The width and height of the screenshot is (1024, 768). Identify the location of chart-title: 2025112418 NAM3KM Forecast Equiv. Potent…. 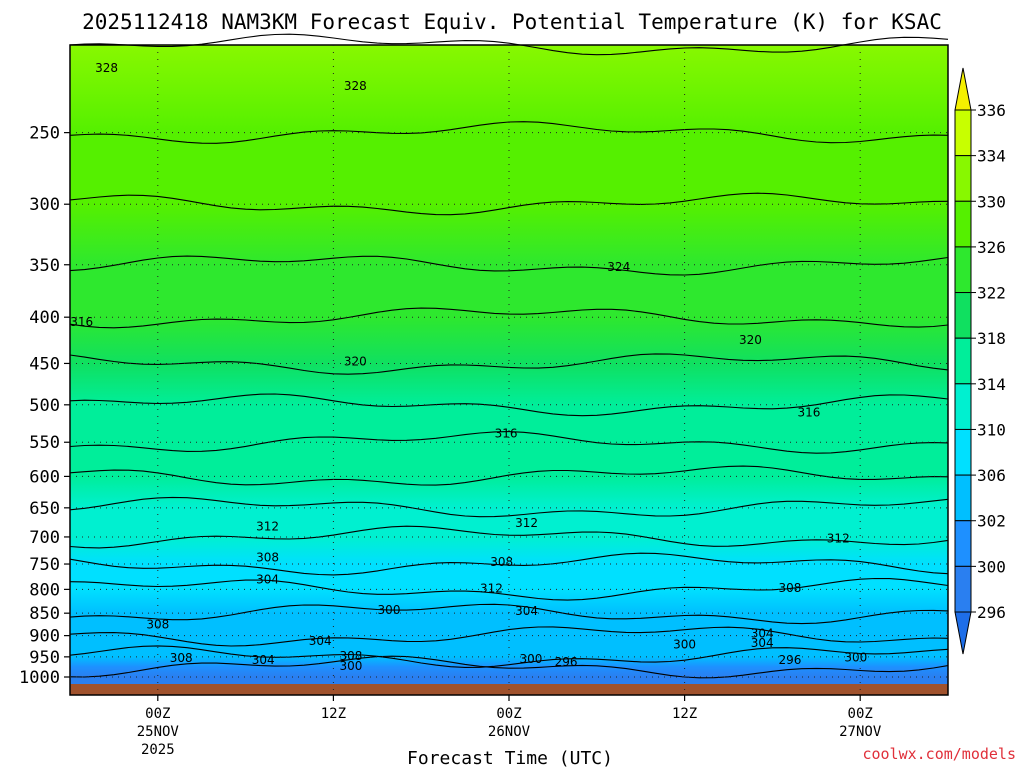
(512, 22).